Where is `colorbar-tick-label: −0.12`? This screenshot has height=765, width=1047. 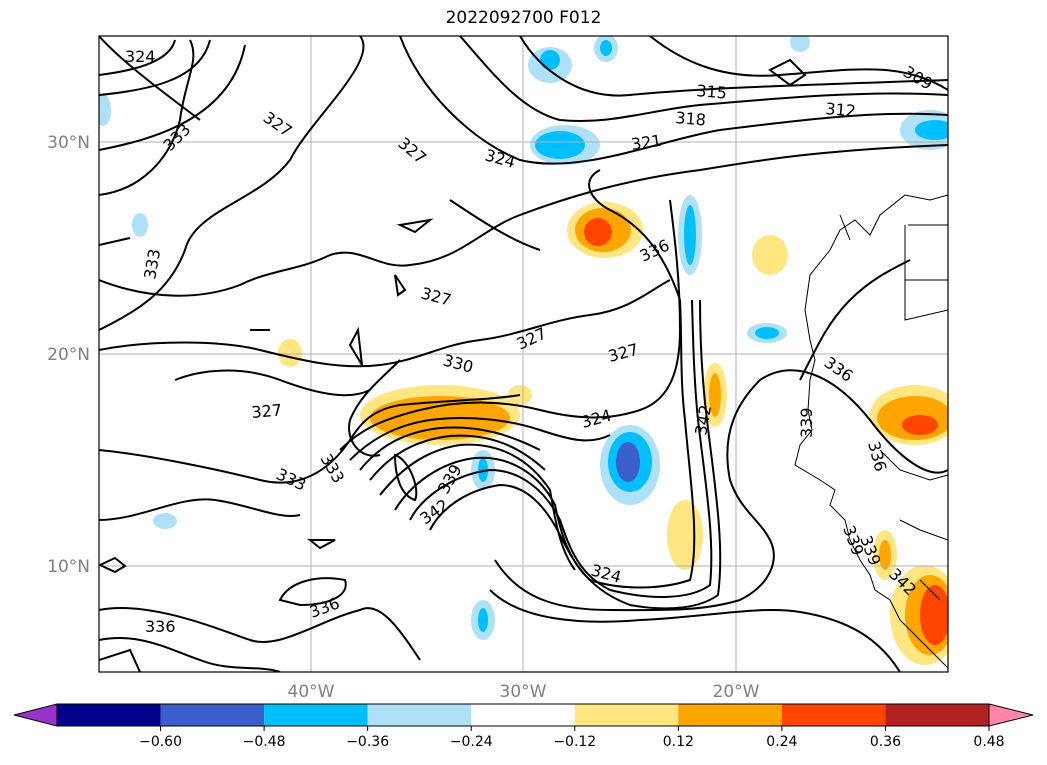 colorbar-tick-label: −0.12 is located at coordinates (574, 742).